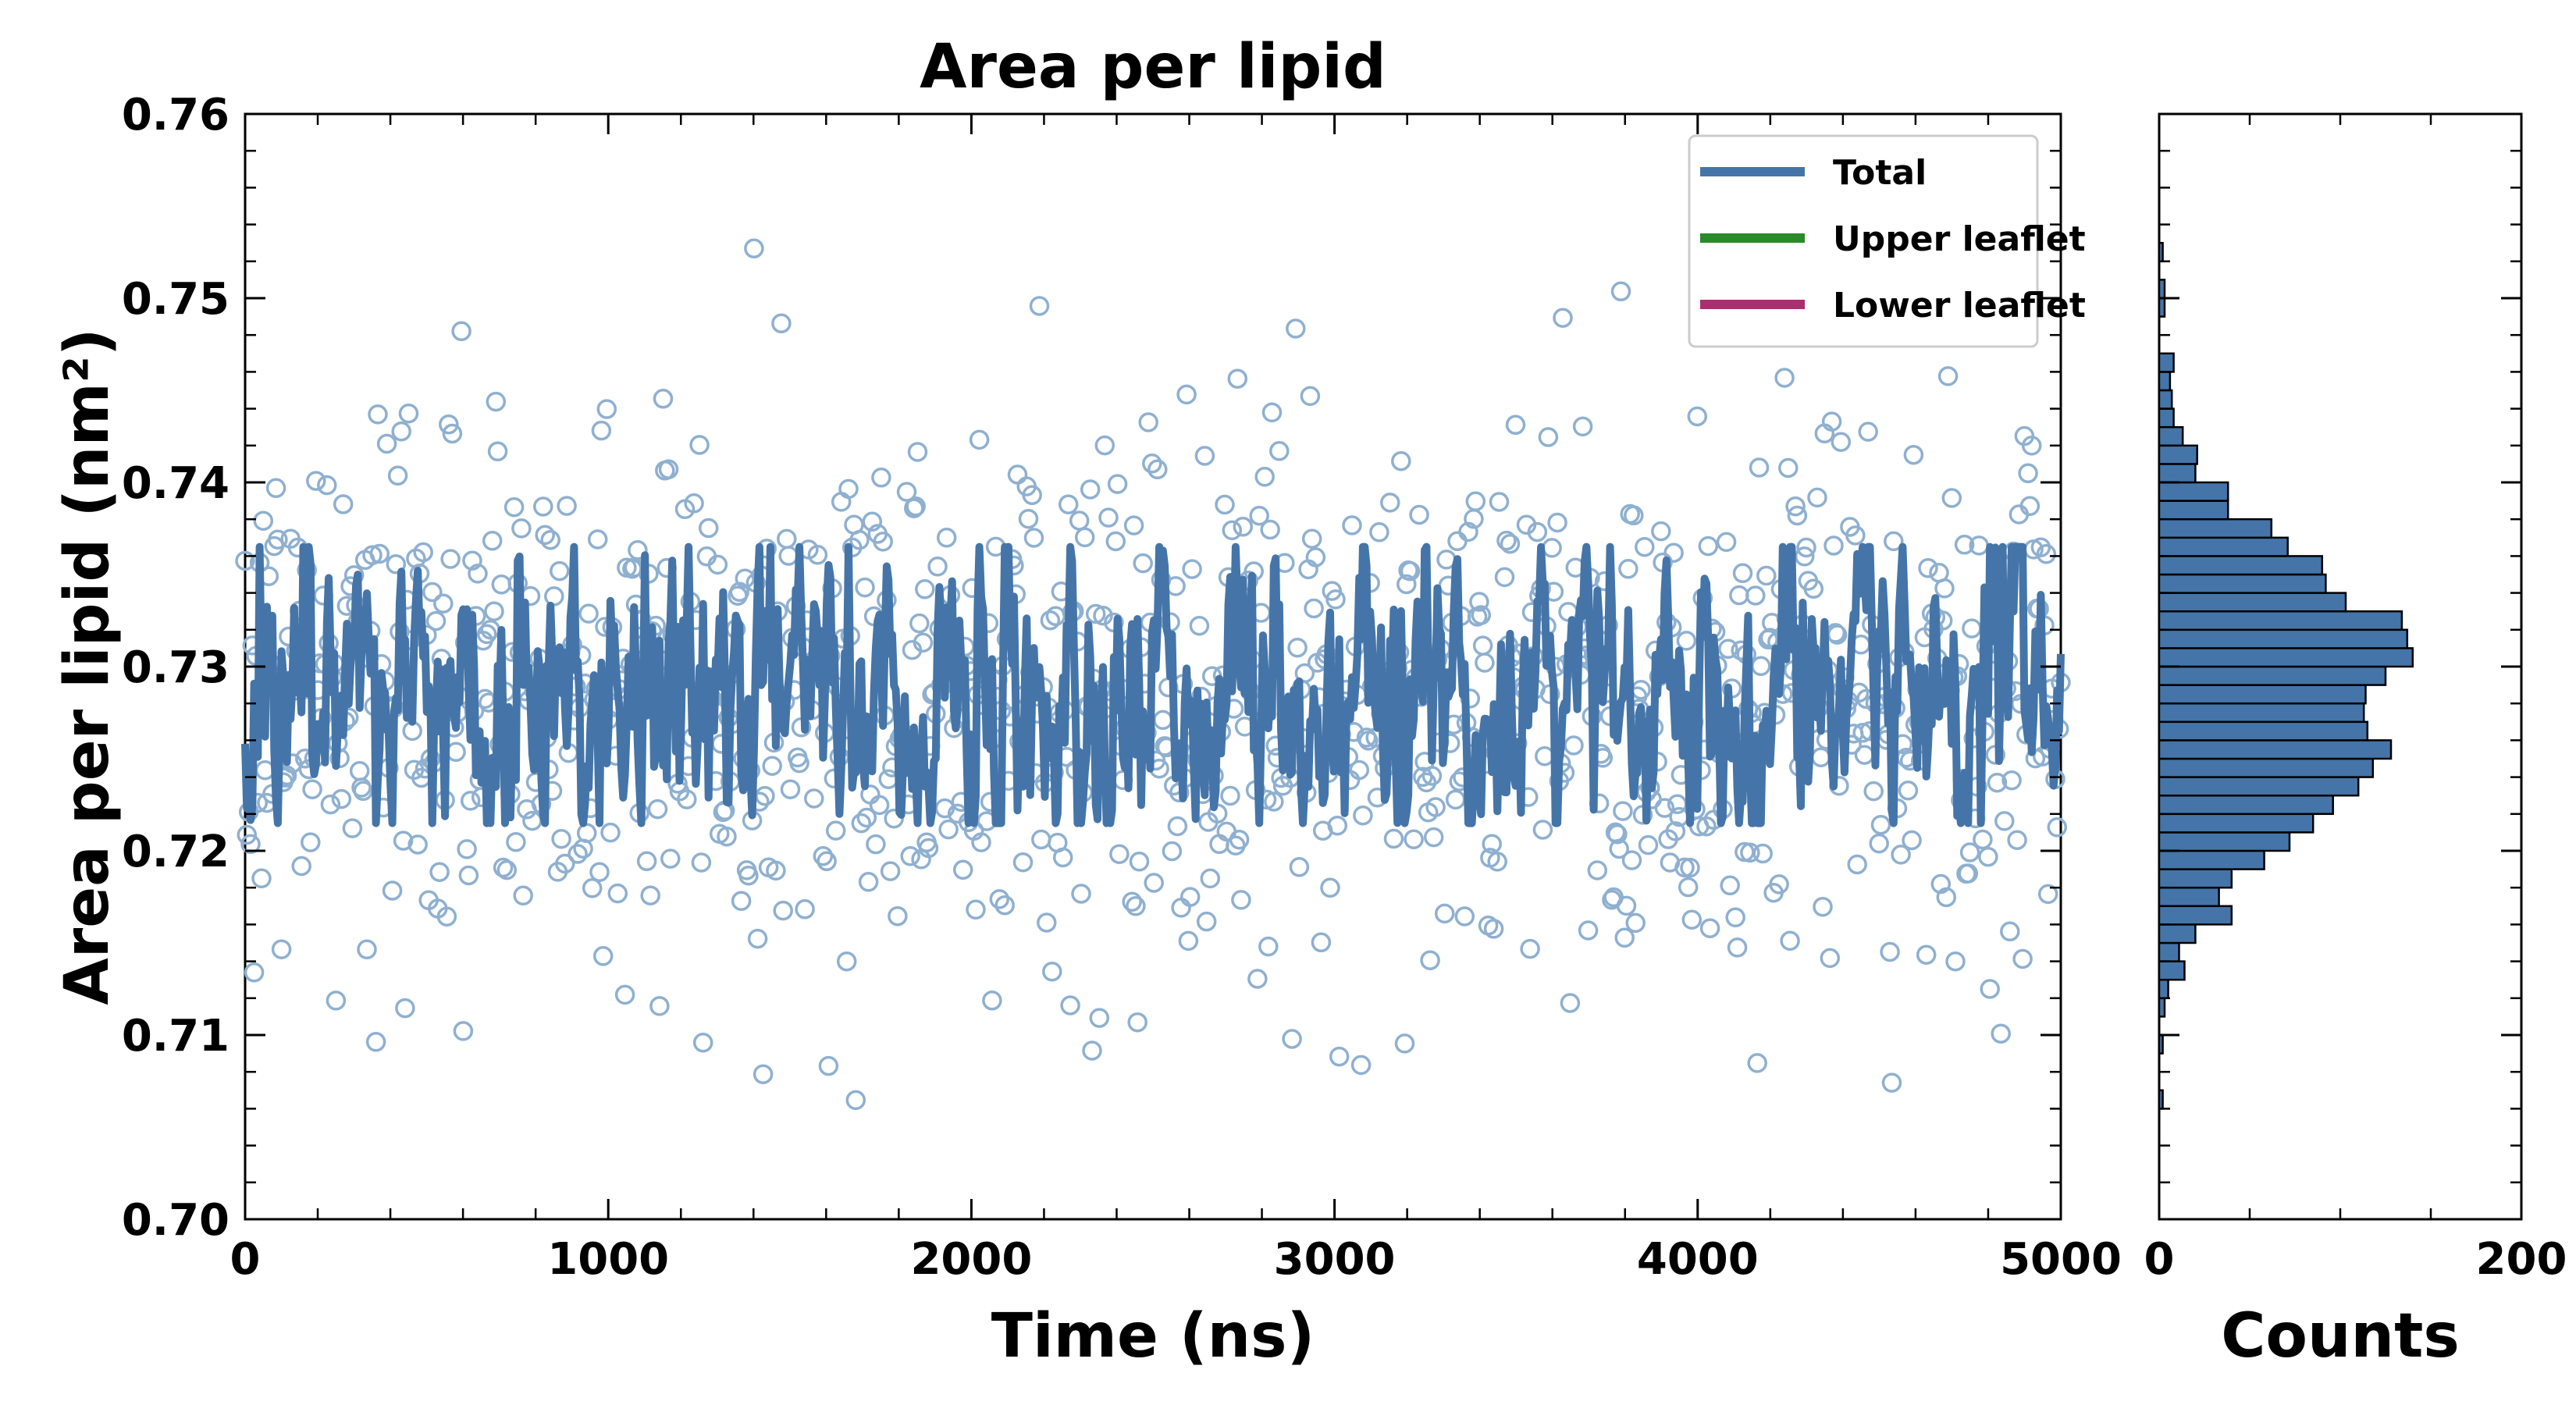 The height and width of the screenshot is (1405, 2576). I want to click on legend-label-total: Total, so click(1880, 173).